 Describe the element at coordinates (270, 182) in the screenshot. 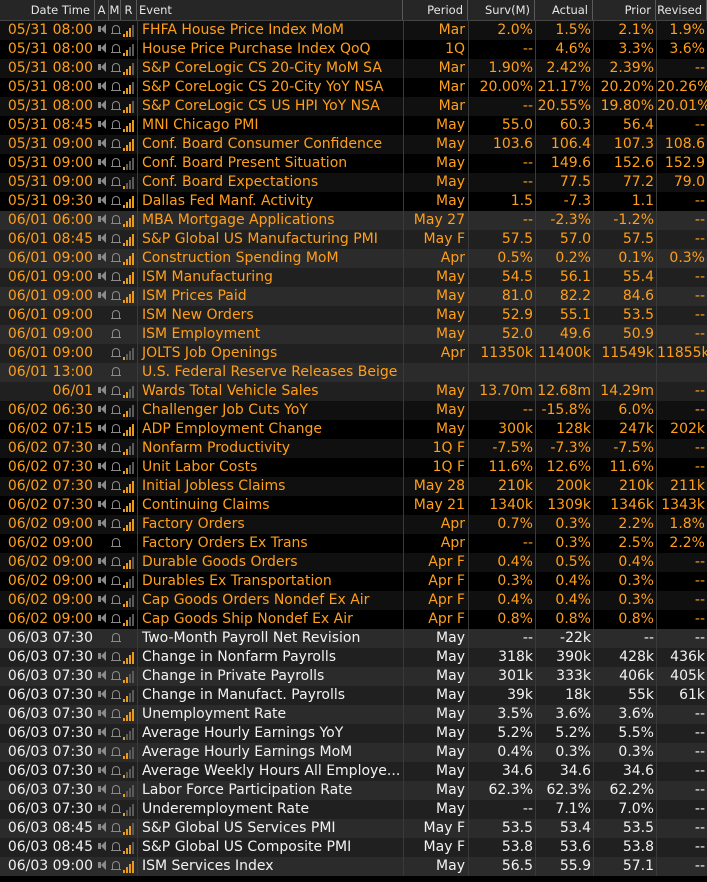

I see `event-cell: Conf. Board Expectations` at that location.